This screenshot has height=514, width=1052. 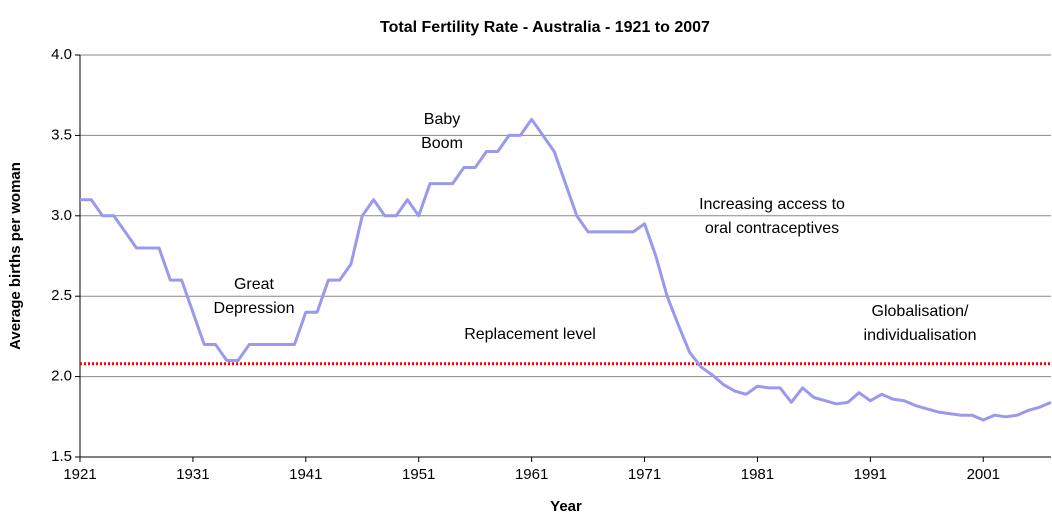 What do you see at coordinates (644, 474) in the screenshot?
I see `x-tick-label: 1971` at bounding box center [644, 474].